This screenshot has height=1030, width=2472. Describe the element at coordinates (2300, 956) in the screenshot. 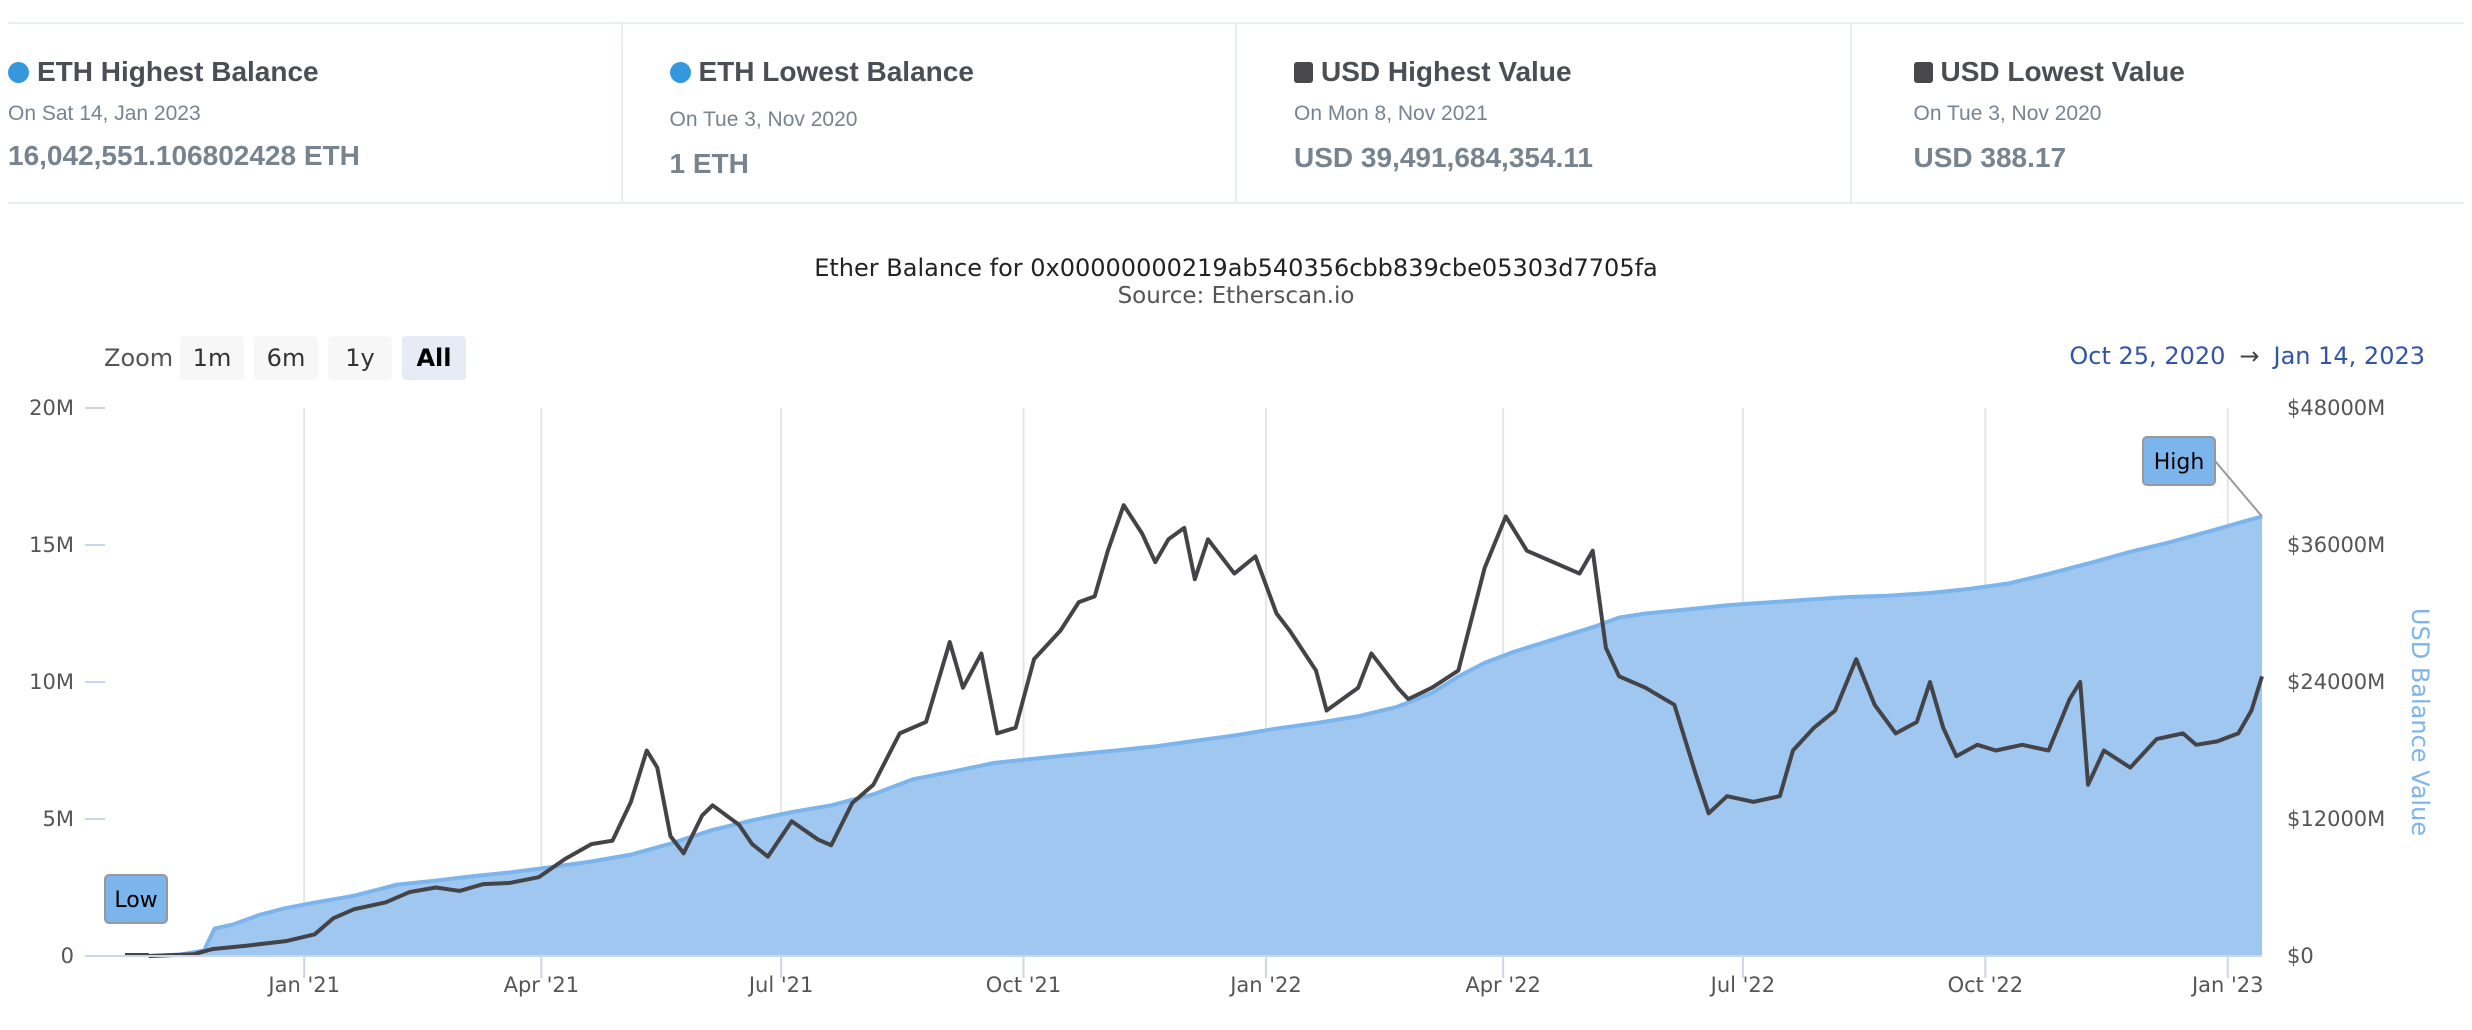

I see `y-right-tick-label: $0` at that location.